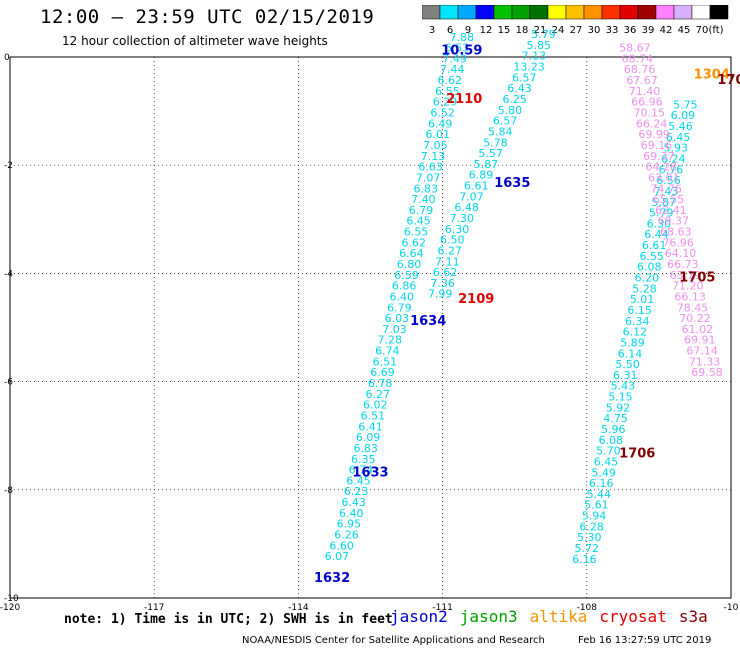 The width and height of the screenshot is (740, 650). Describe the element at coordinates (346, 534) in the screenshot. I see `wave-height-point: 6.26` at that location.